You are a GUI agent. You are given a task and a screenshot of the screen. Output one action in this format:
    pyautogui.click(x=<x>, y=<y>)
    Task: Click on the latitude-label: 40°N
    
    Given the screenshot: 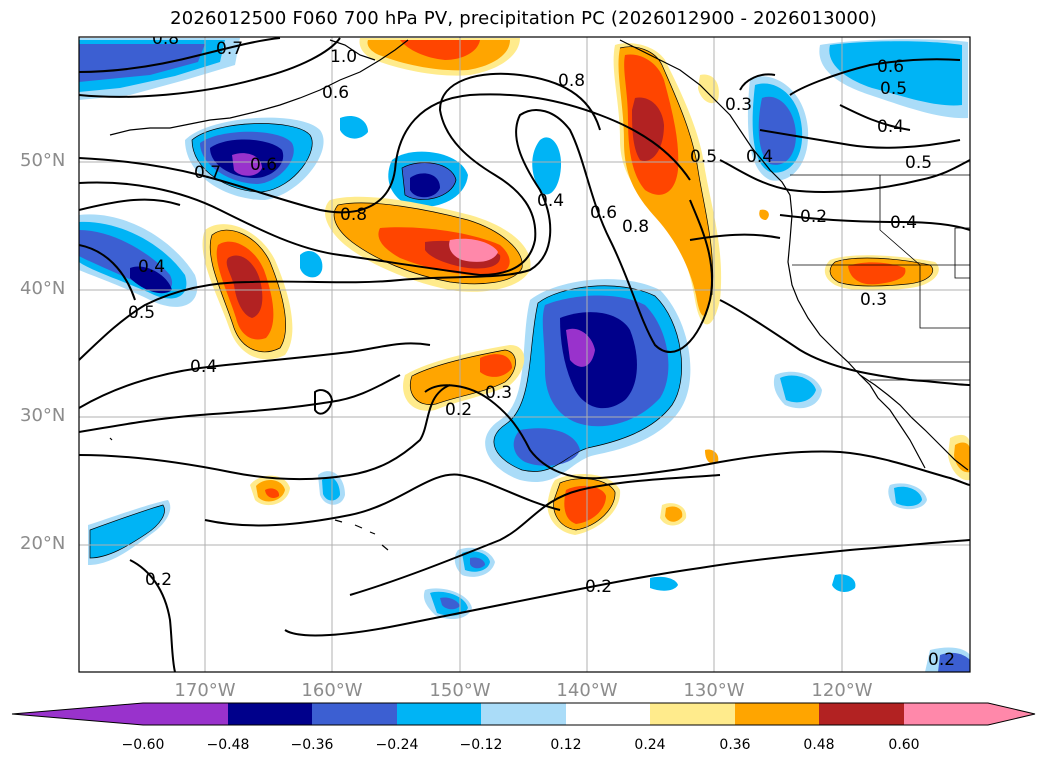 What is the action you would take?
    pyautogui.click(x=43, y=288)
    